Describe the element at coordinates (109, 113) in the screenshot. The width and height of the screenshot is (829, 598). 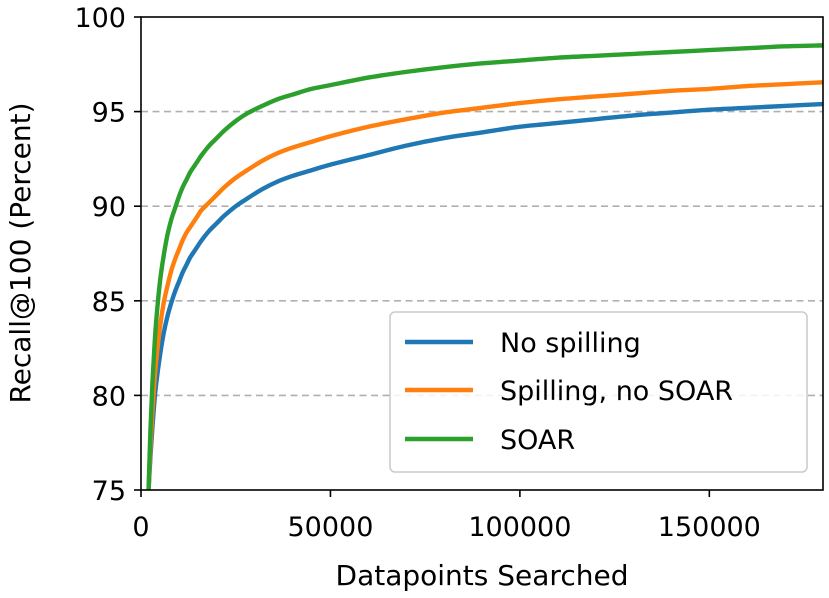
I see `y-tick-label-4: 95` at that location.